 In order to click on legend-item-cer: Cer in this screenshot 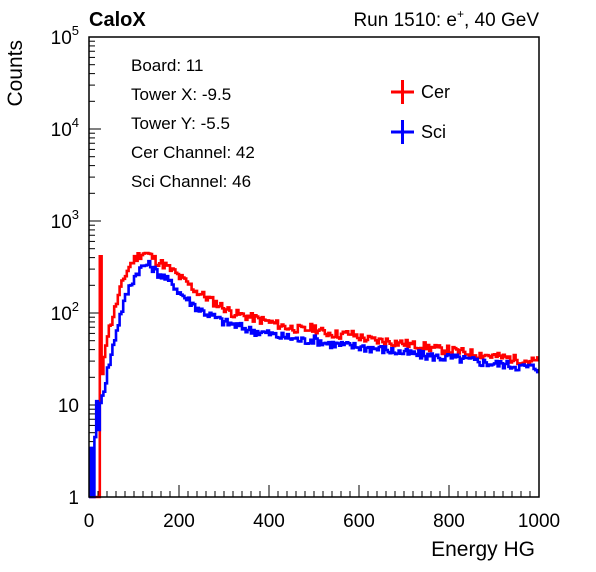, I will do `click(420, 92)`.